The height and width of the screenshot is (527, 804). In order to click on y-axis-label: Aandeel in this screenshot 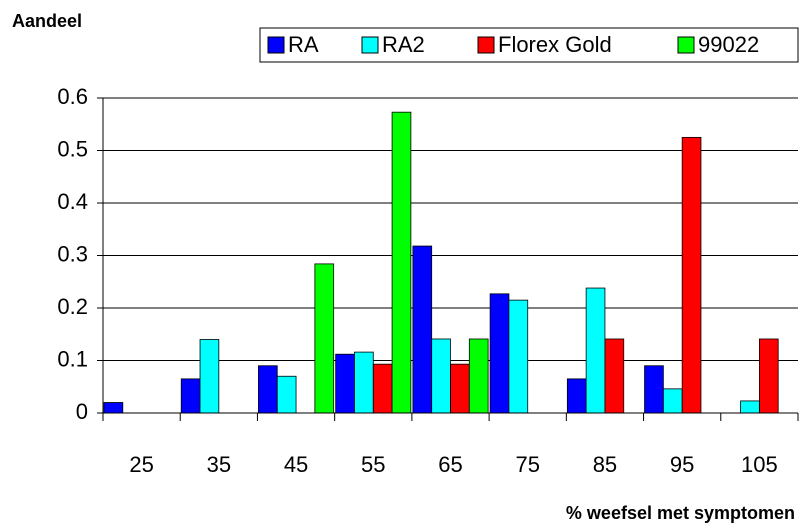, I will do `click(47, 21)`.